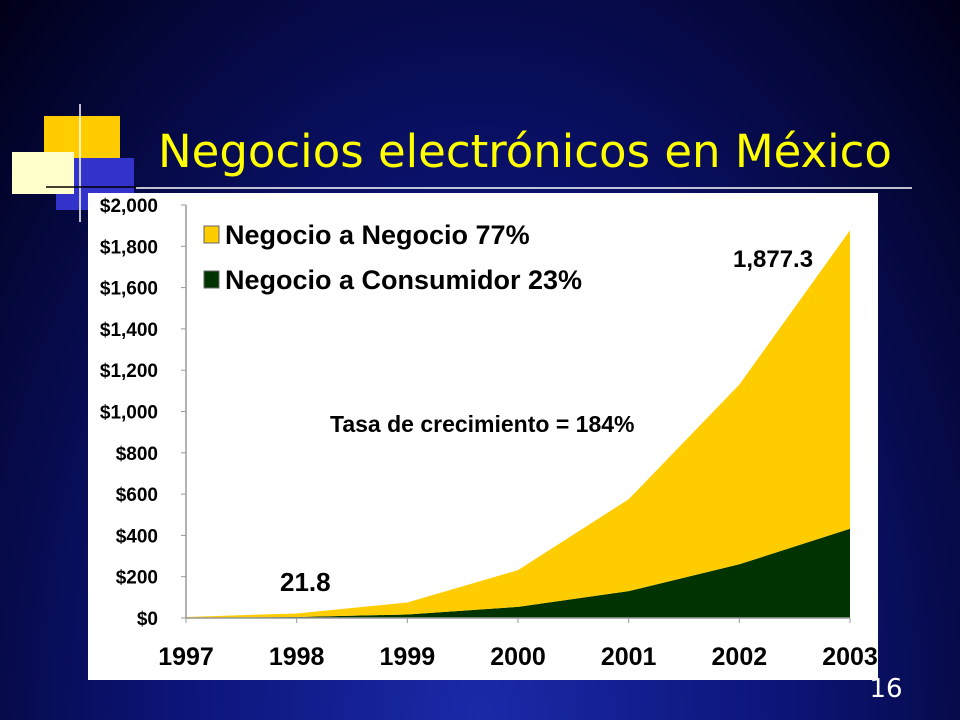  I want to click on x-tick-label: 2002, so click(740, 657).